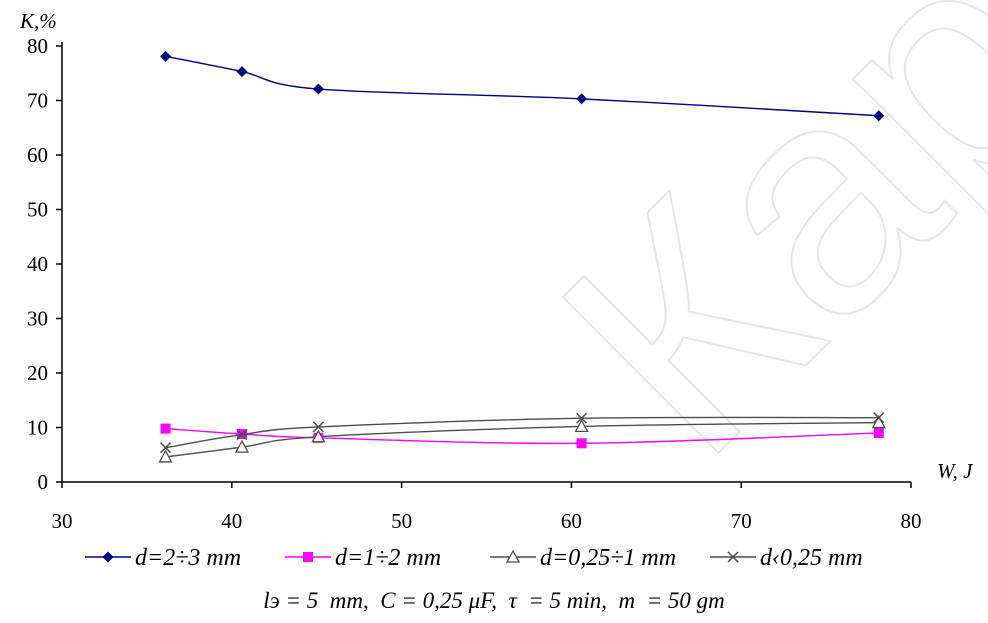  What do you see at coordinates (38, 21) in the screenshot?
I see `y-axis-title: K,%` at bounding box center [38, 21].